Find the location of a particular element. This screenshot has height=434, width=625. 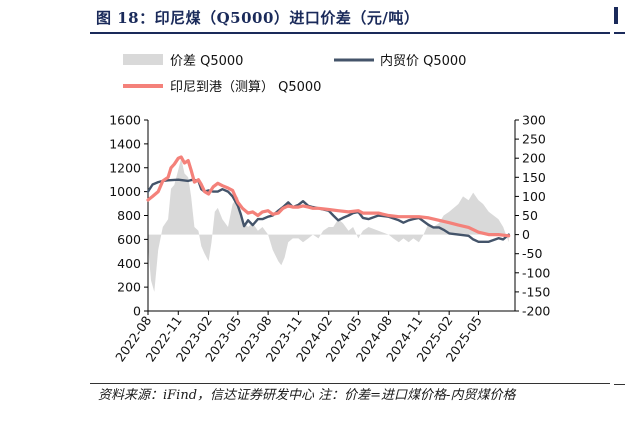

right-tick-label: 200 is located at coordinates (534, 158).